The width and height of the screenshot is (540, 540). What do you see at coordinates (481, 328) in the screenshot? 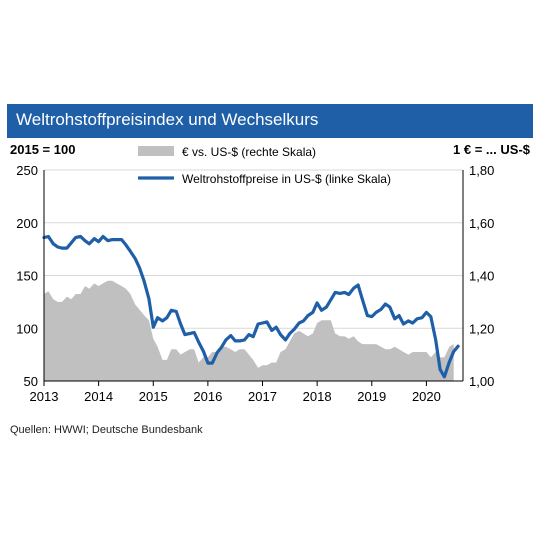
I see `right-tick-label: 1,20` at bounding box center [481, 328].